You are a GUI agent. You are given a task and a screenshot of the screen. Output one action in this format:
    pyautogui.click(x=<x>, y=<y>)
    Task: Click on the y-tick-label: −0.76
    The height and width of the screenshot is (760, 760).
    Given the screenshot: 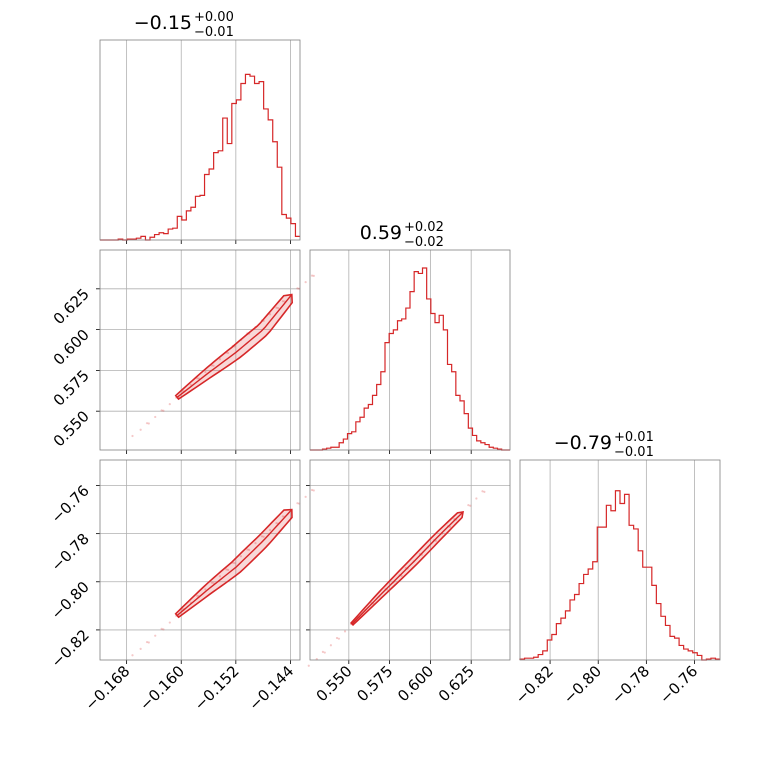 What is the action you would take?
    pyautogui.click(x=70, y=504)
    